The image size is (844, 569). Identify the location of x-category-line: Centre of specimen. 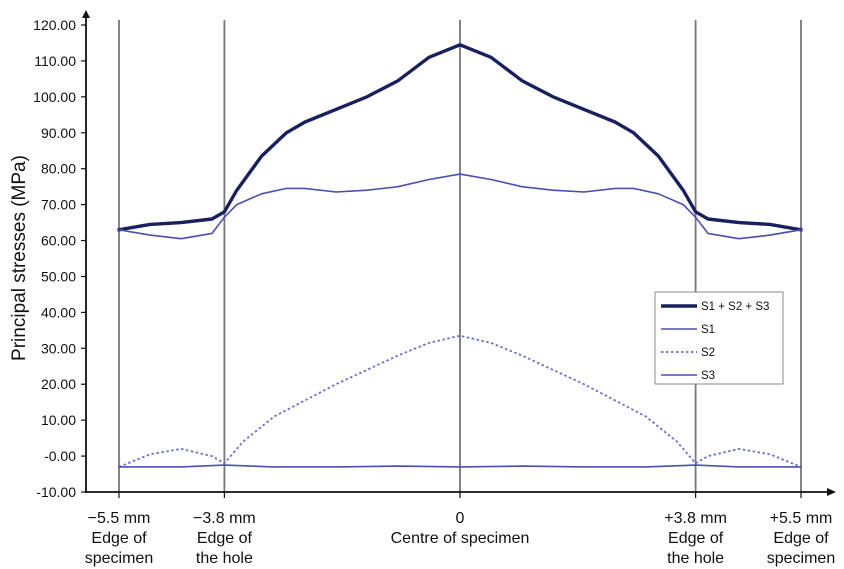
(460, 538).